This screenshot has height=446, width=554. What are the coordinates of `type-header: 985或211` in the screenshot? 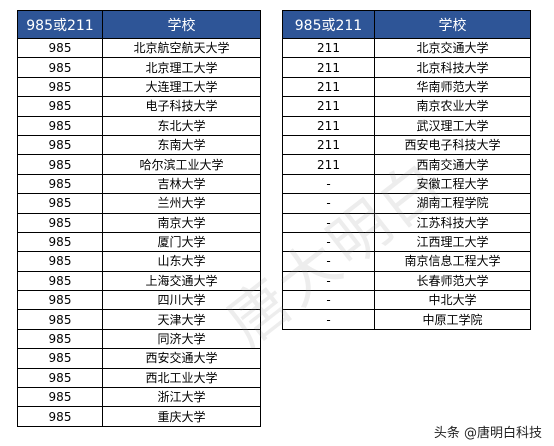 It's located at (328, 24).